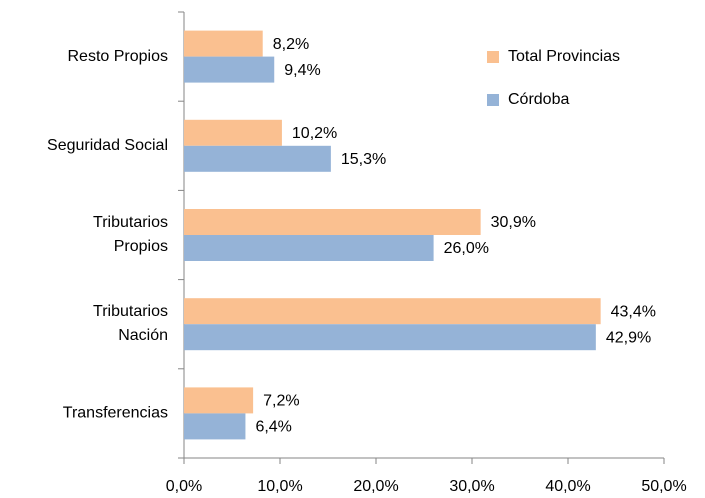  I want to click on value-label: 9,4%, so click(302, 70).